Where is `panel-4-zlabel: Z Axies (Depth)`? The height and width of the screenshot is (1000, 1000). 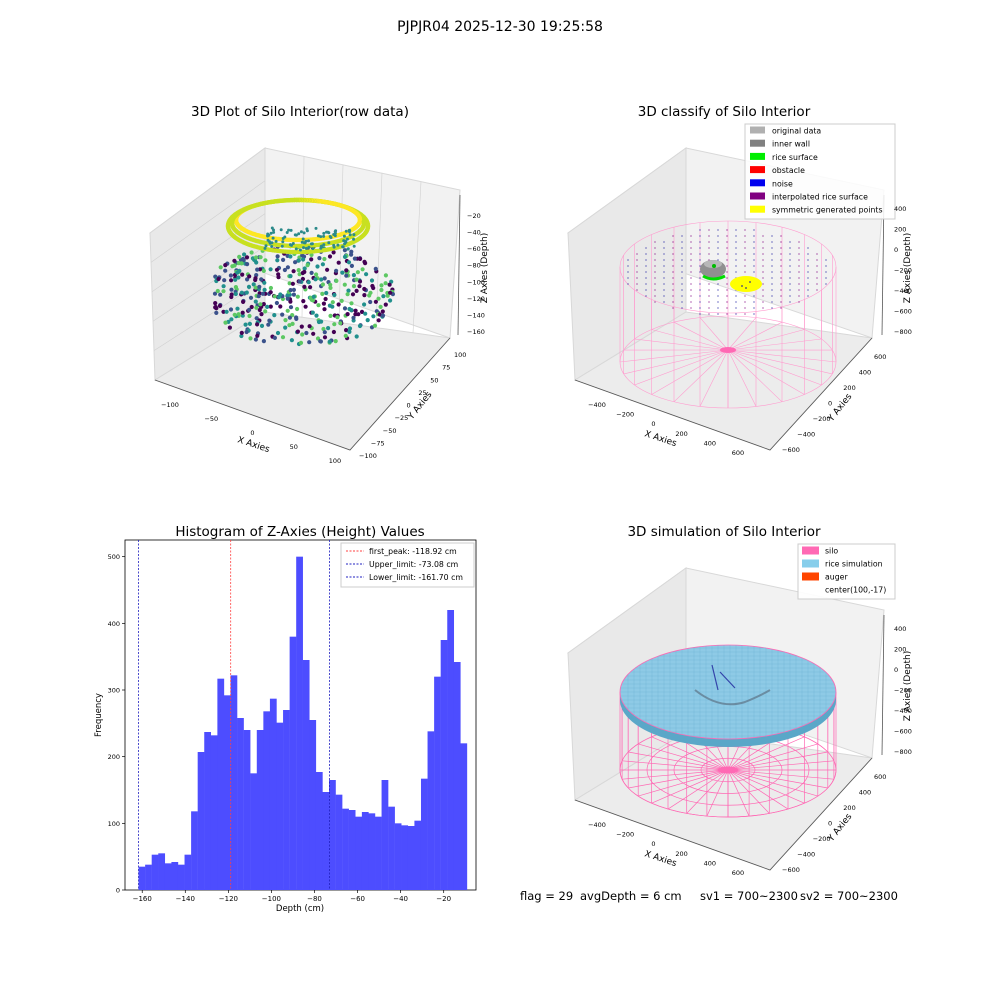 panel-4-zlabel: Z Axies (Depth) is located at coordinates (908, 686).